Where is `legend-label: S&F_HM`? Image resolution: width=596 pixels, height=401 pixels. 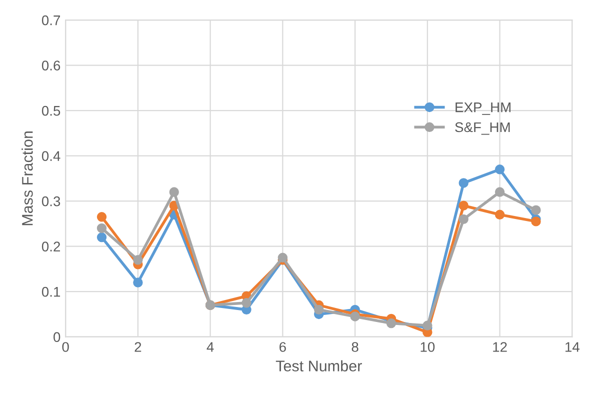 legend-label: S&F_HM is located at coordinates (482, 128).